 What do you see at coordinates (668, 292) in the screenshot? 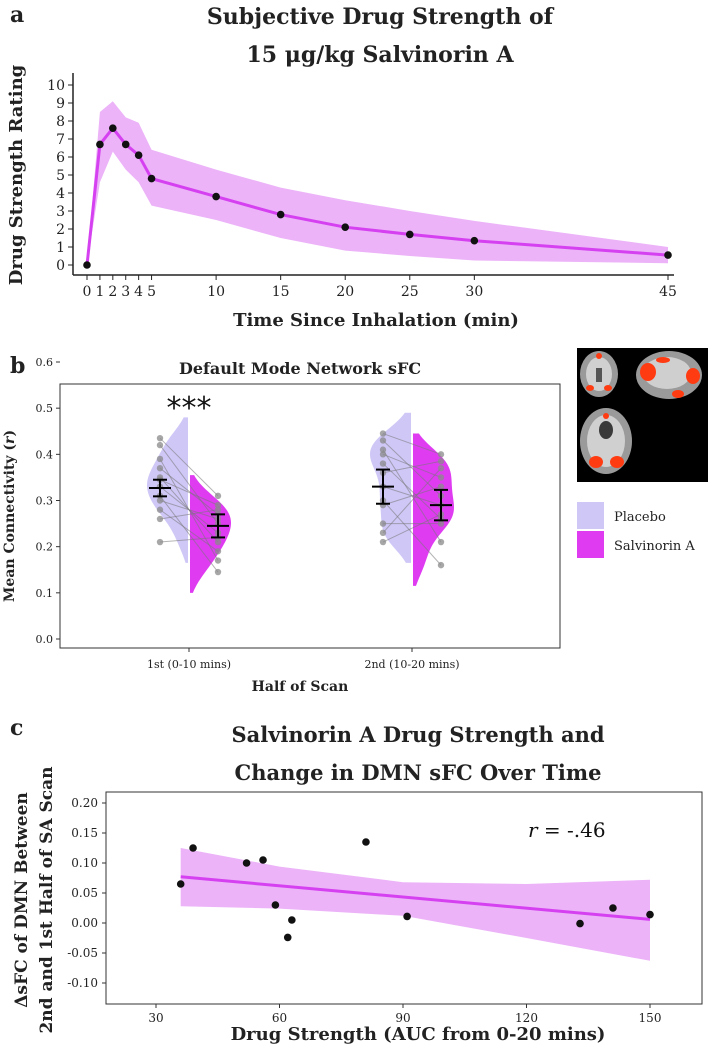
I see `x-tick-label: 45` at bounding box center [668, 292].